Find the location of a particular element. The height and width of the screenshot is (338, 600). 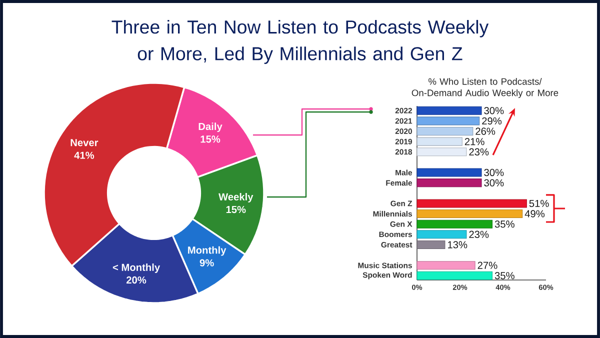

data-label: 13% is located at coordinates (458, 244).